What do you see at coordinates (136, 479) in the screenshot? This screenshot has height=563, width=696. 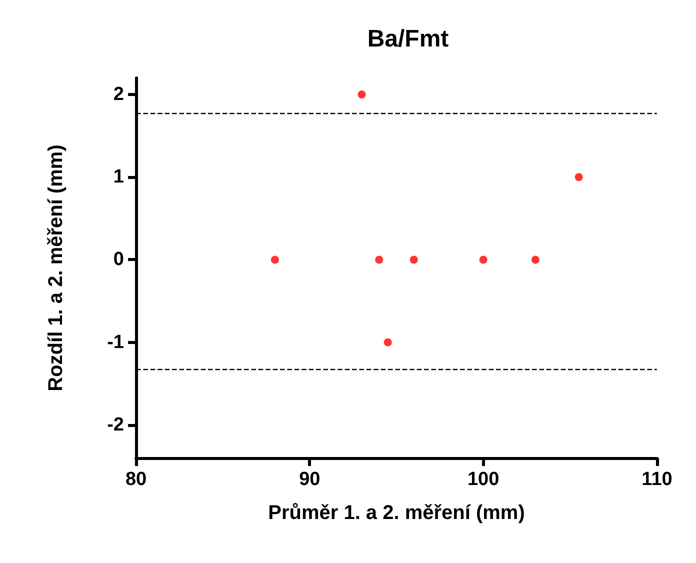 I see `x-tick-label: 80` at bounding box center [136, 479].